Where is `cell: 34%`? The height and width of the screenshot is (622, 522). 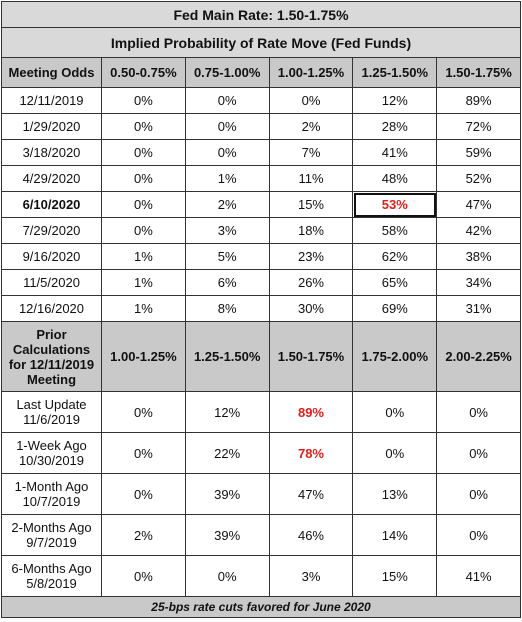 cell: 34% is located at coordinates (478, 282).